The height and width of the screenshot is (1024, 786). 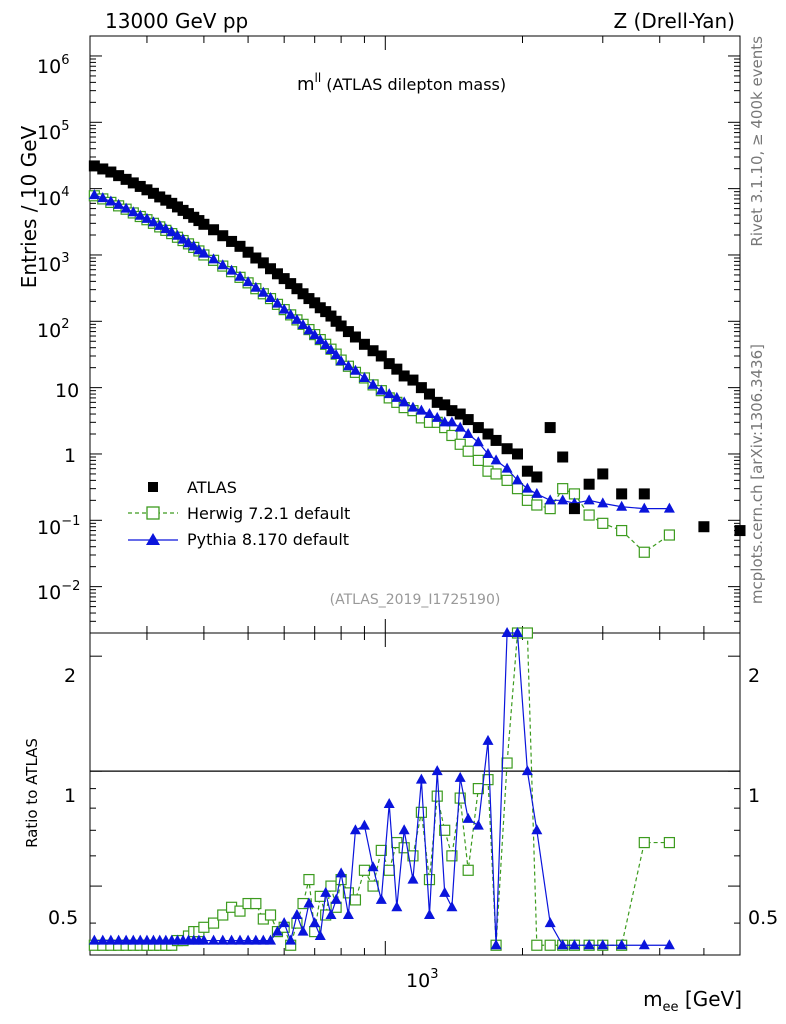 I want to click on legend-pythia-label: Pythia 8.170 default, so click(x=268, y=539).